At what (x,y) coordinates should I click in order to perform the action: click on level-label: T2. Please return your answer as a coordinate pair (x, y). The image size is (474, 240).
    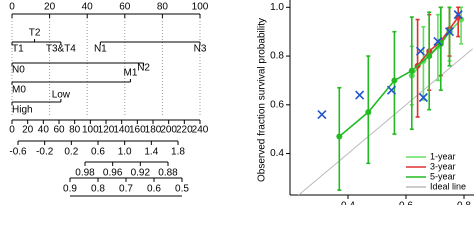
    Looking at the image, I should click on (35, 33).